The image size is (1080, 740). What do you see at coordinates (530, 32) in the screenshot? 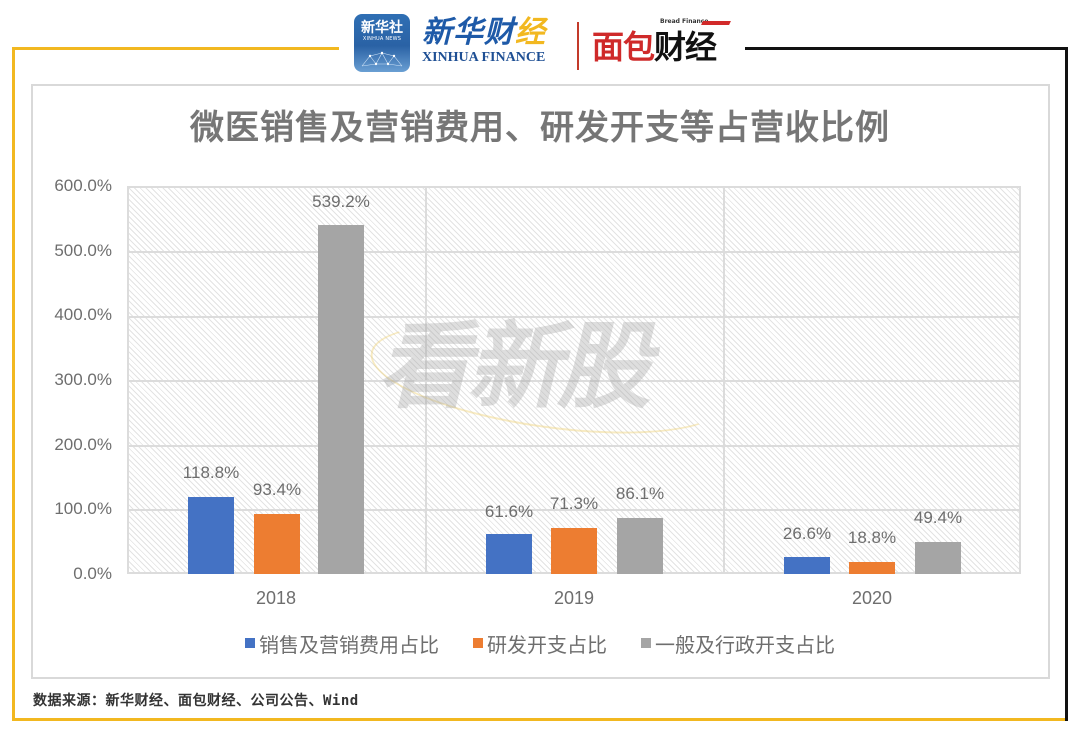
I see `xinhua-finance-cn-accent: 经` at bounding box center [530, 32].